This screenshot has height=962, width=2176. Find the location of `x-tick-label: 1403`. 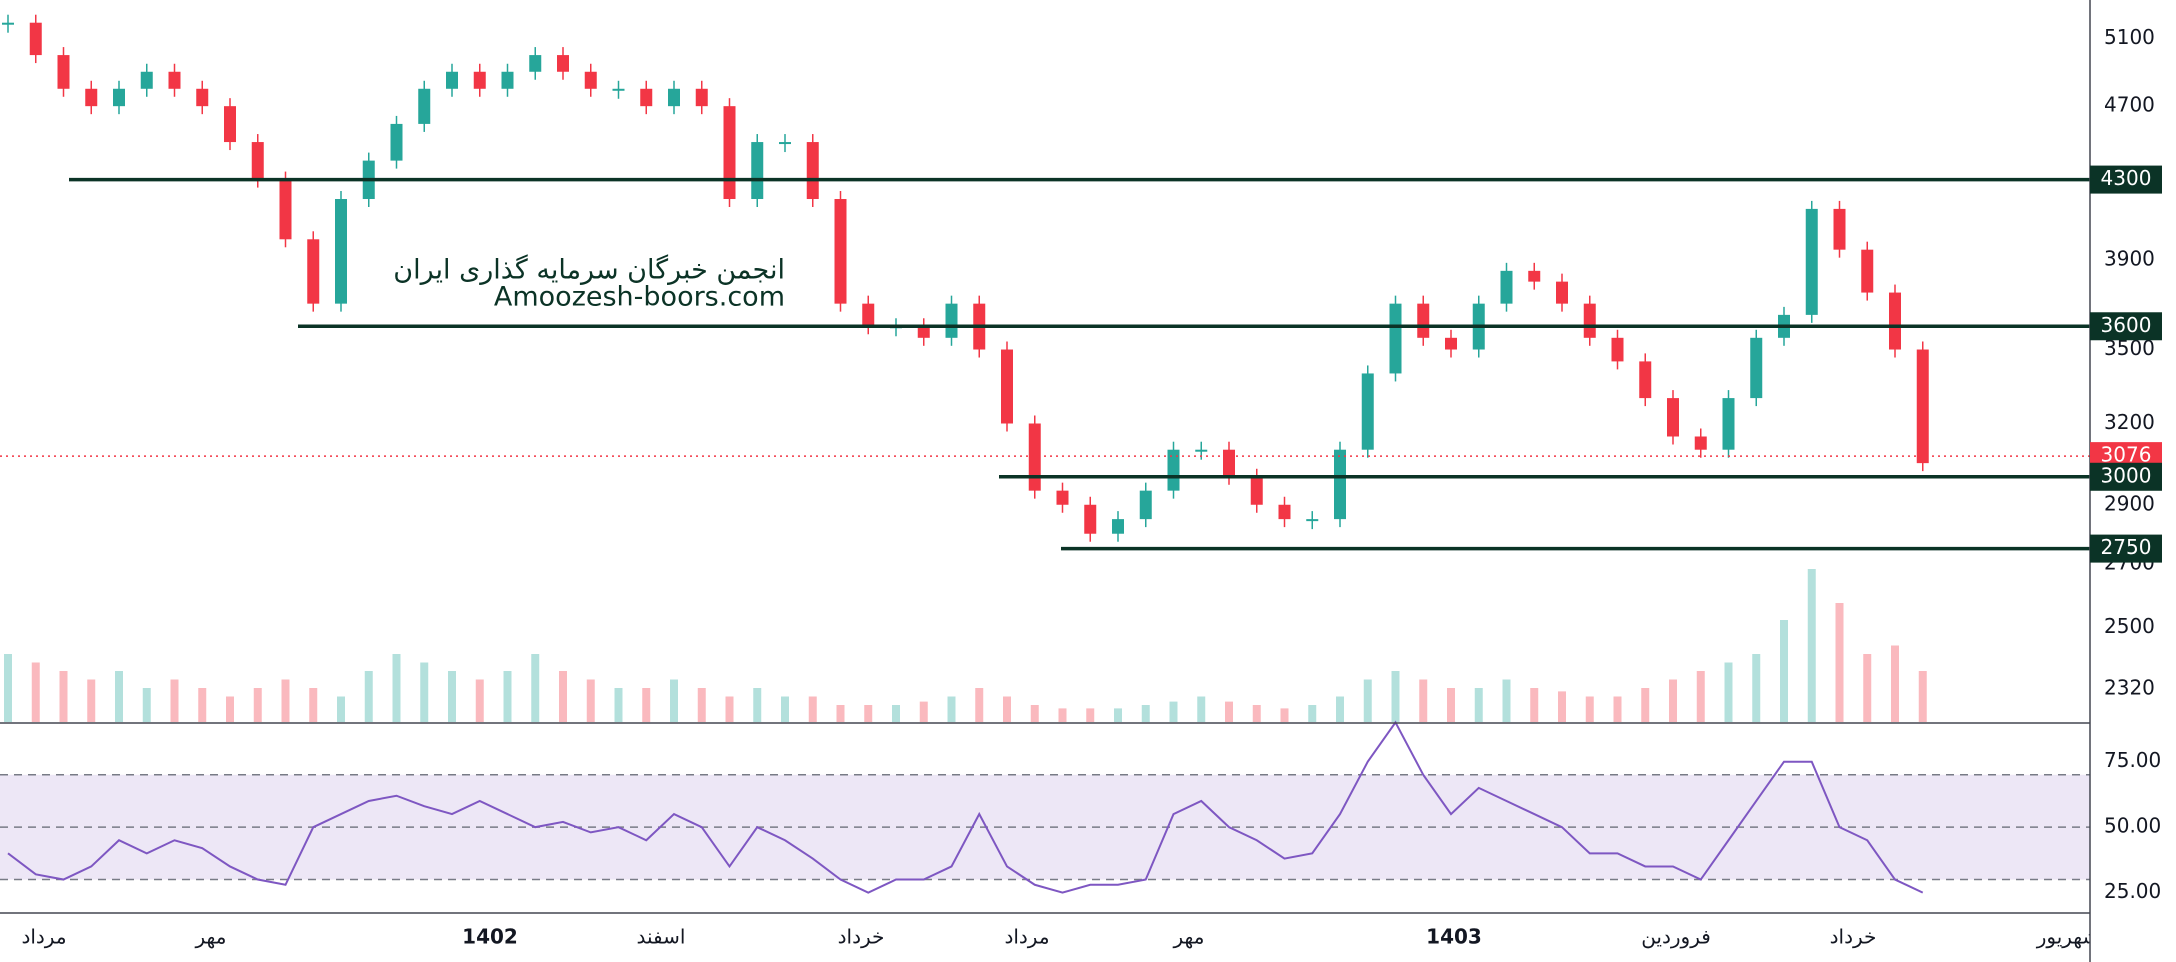

x-tick-label: 1403 is located at coordinates (1454, 937).